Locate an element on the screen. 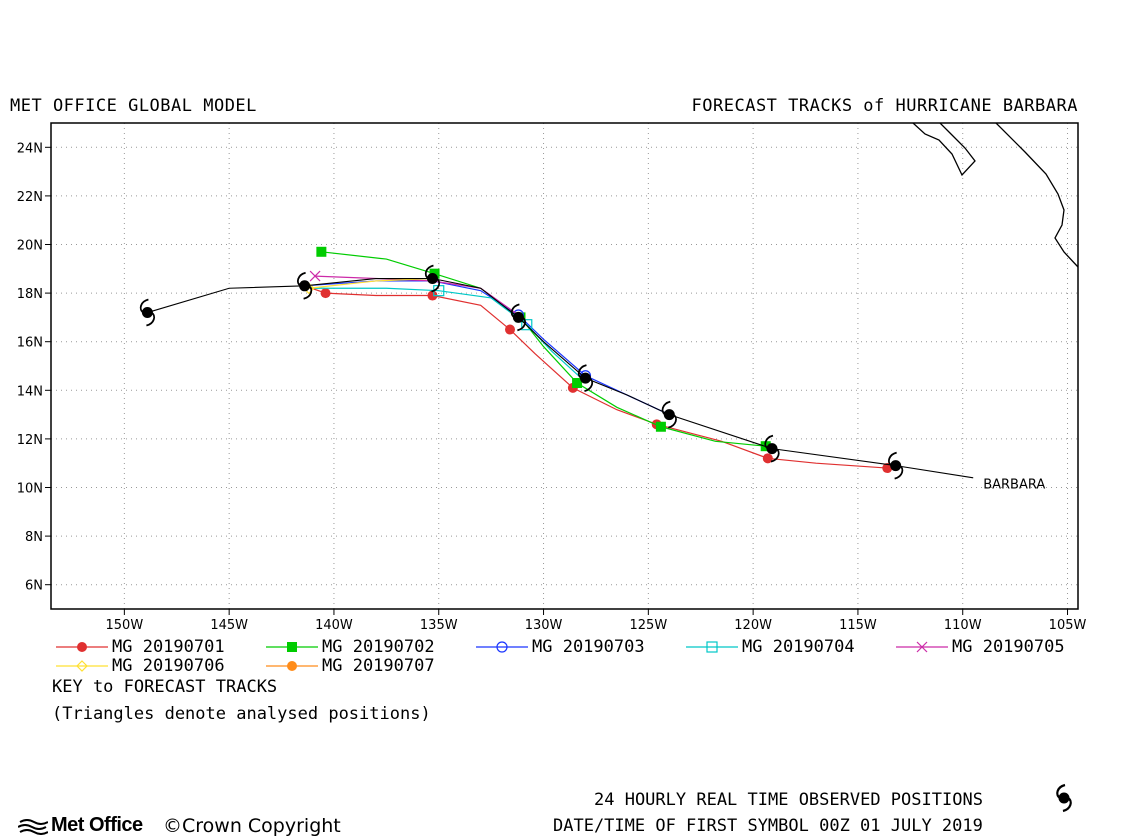 Image resolution: width=1130 pixels, height=840 pixels. y-tick-label: 22N is located at coordinates (30, 197).